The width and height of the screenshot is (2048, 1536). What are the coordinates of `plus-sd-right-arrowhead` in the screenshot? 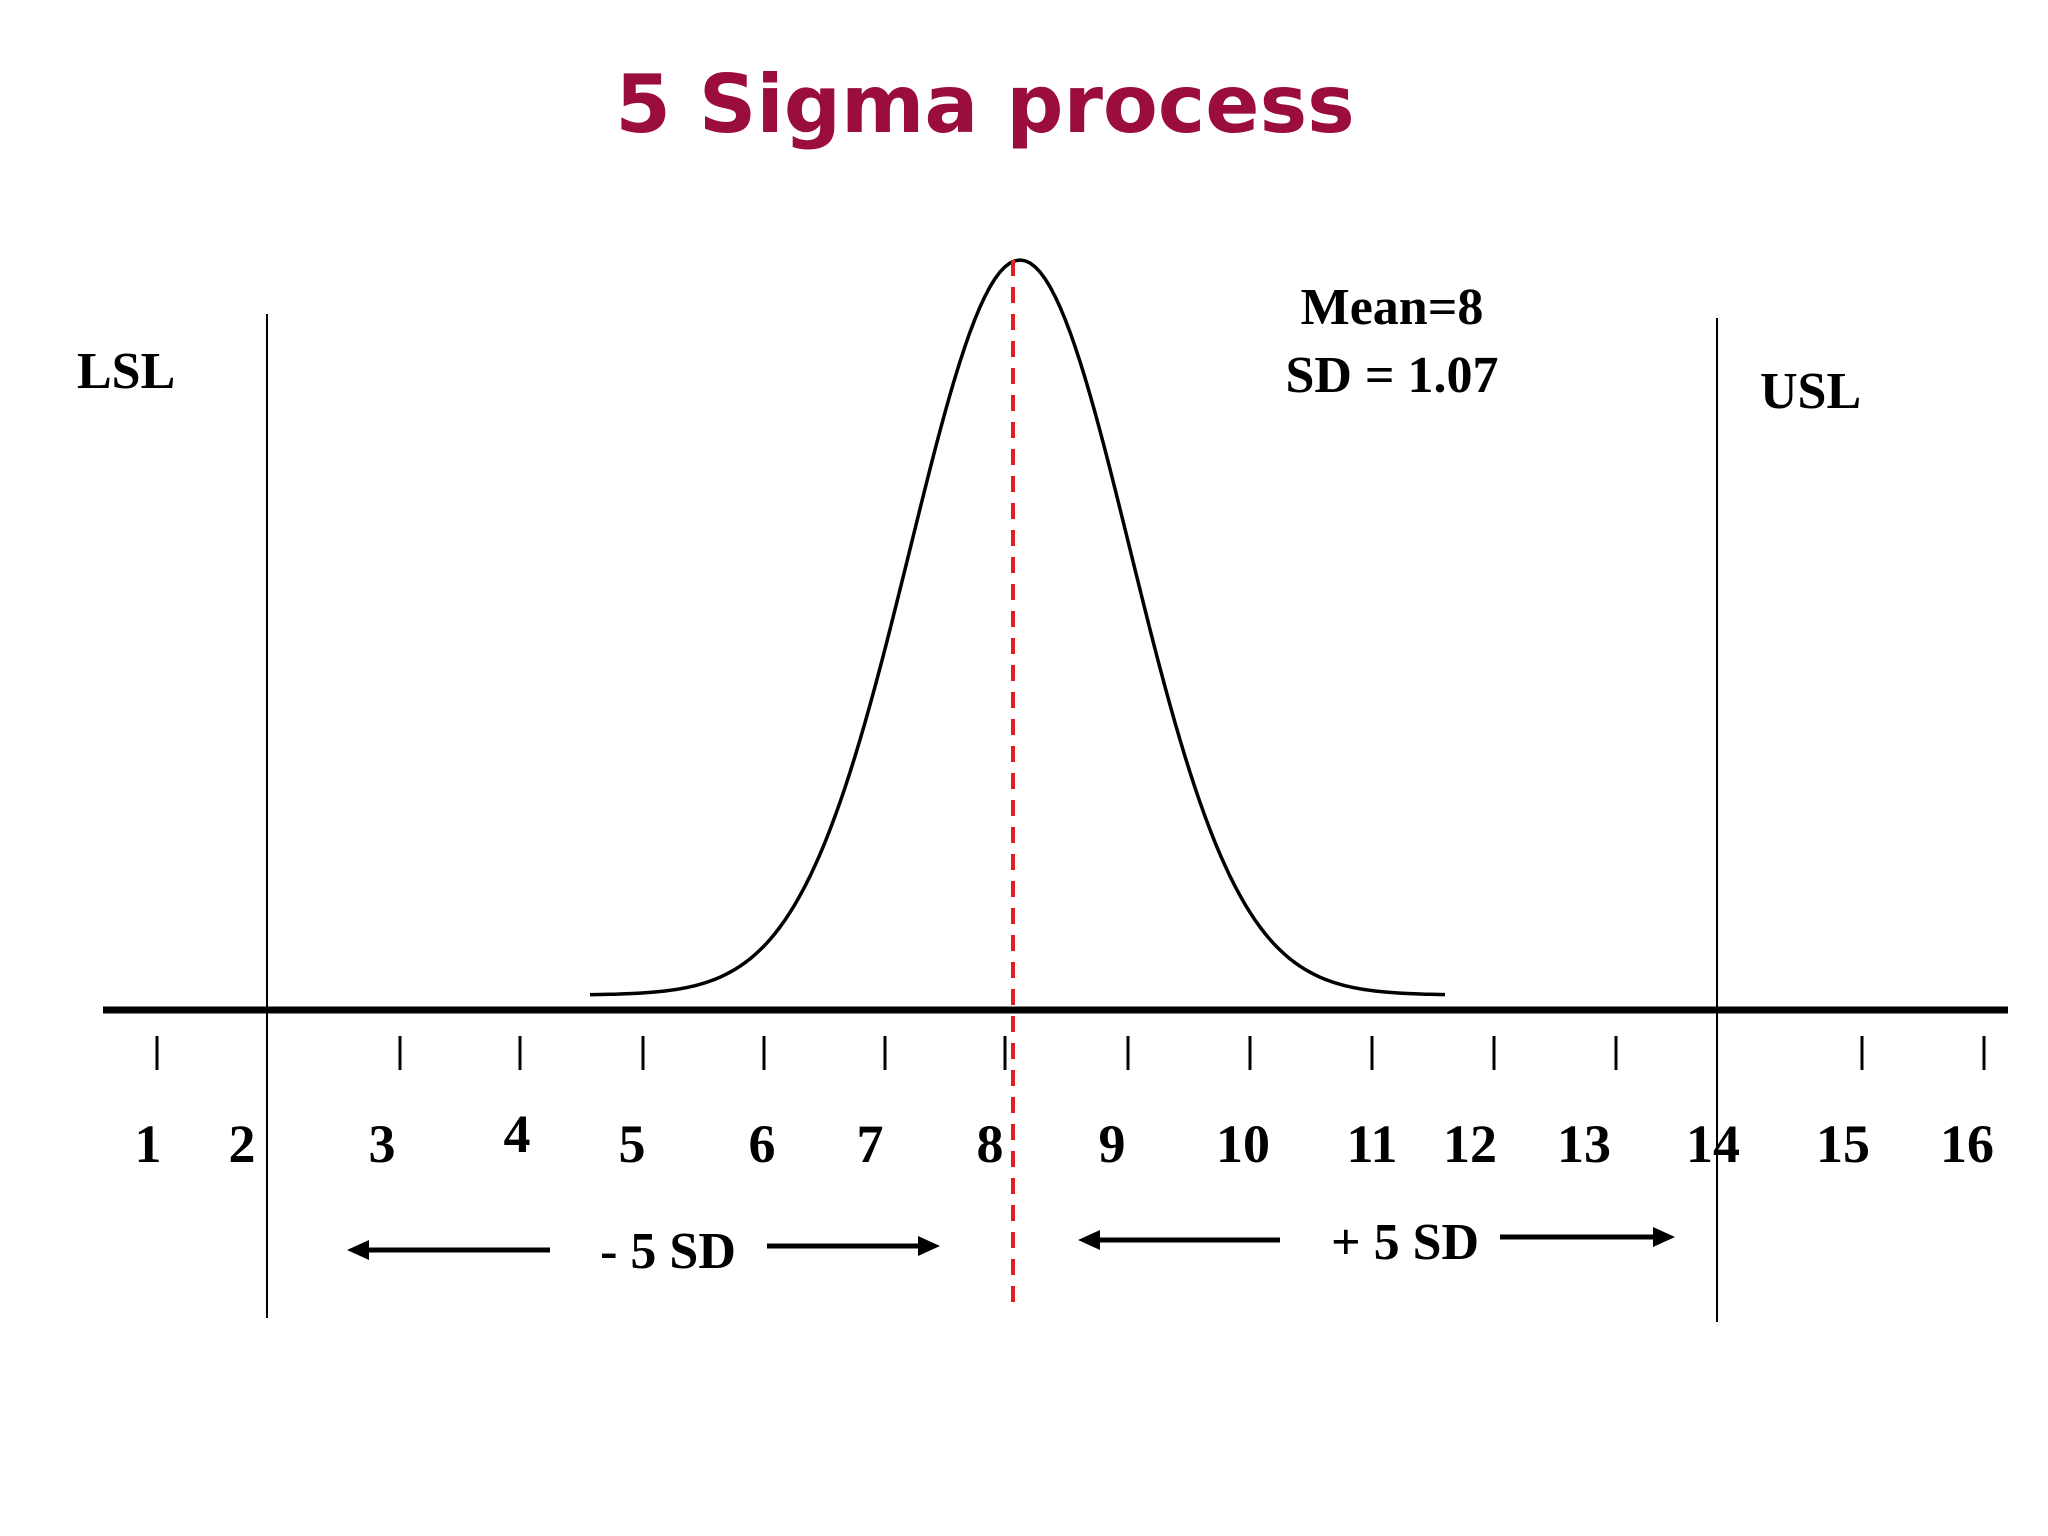 It's located at (1664, 1237).